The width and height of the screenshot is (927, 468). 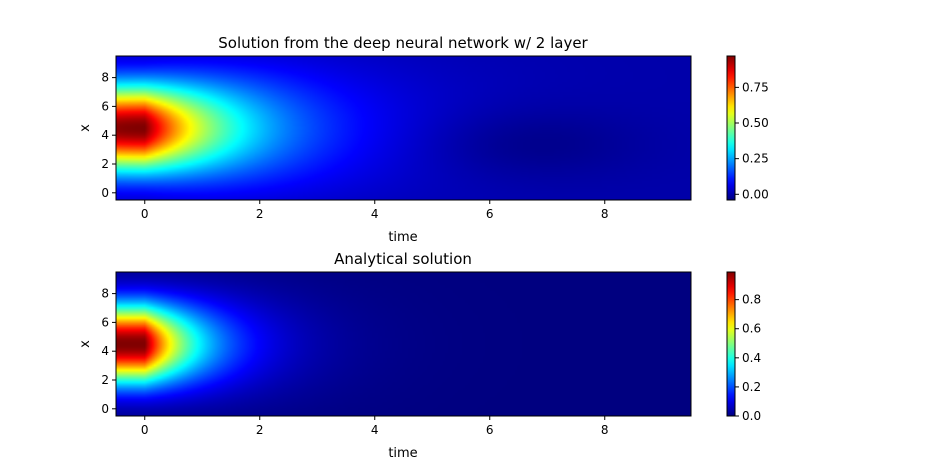 I want to click on colorbar: 0.0 0.2 0.4 0.6 0.8, so click(x=743, y=347).